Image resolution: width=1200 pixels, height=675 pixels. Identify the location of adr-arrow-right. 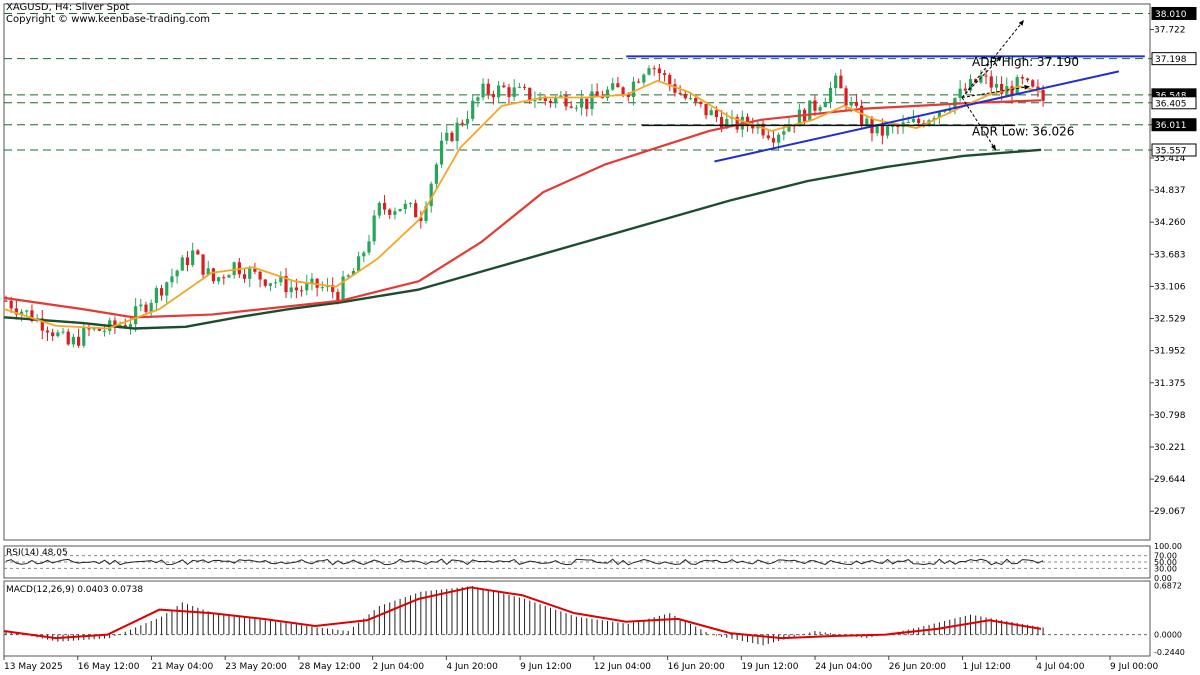
(996, 92).